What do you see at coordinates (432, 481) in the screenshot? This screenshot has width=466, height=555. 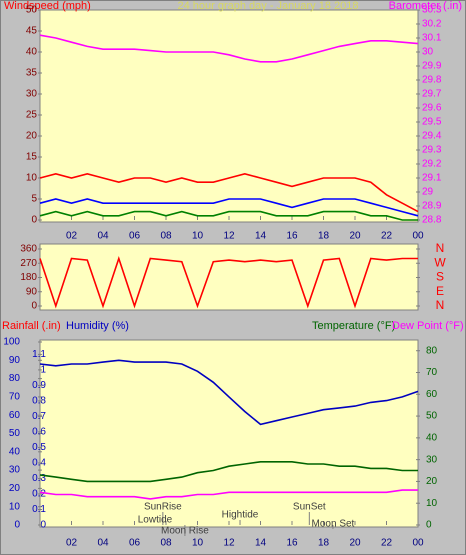 I see `y2-tick-label: 20` at bounding box center [432, 481].